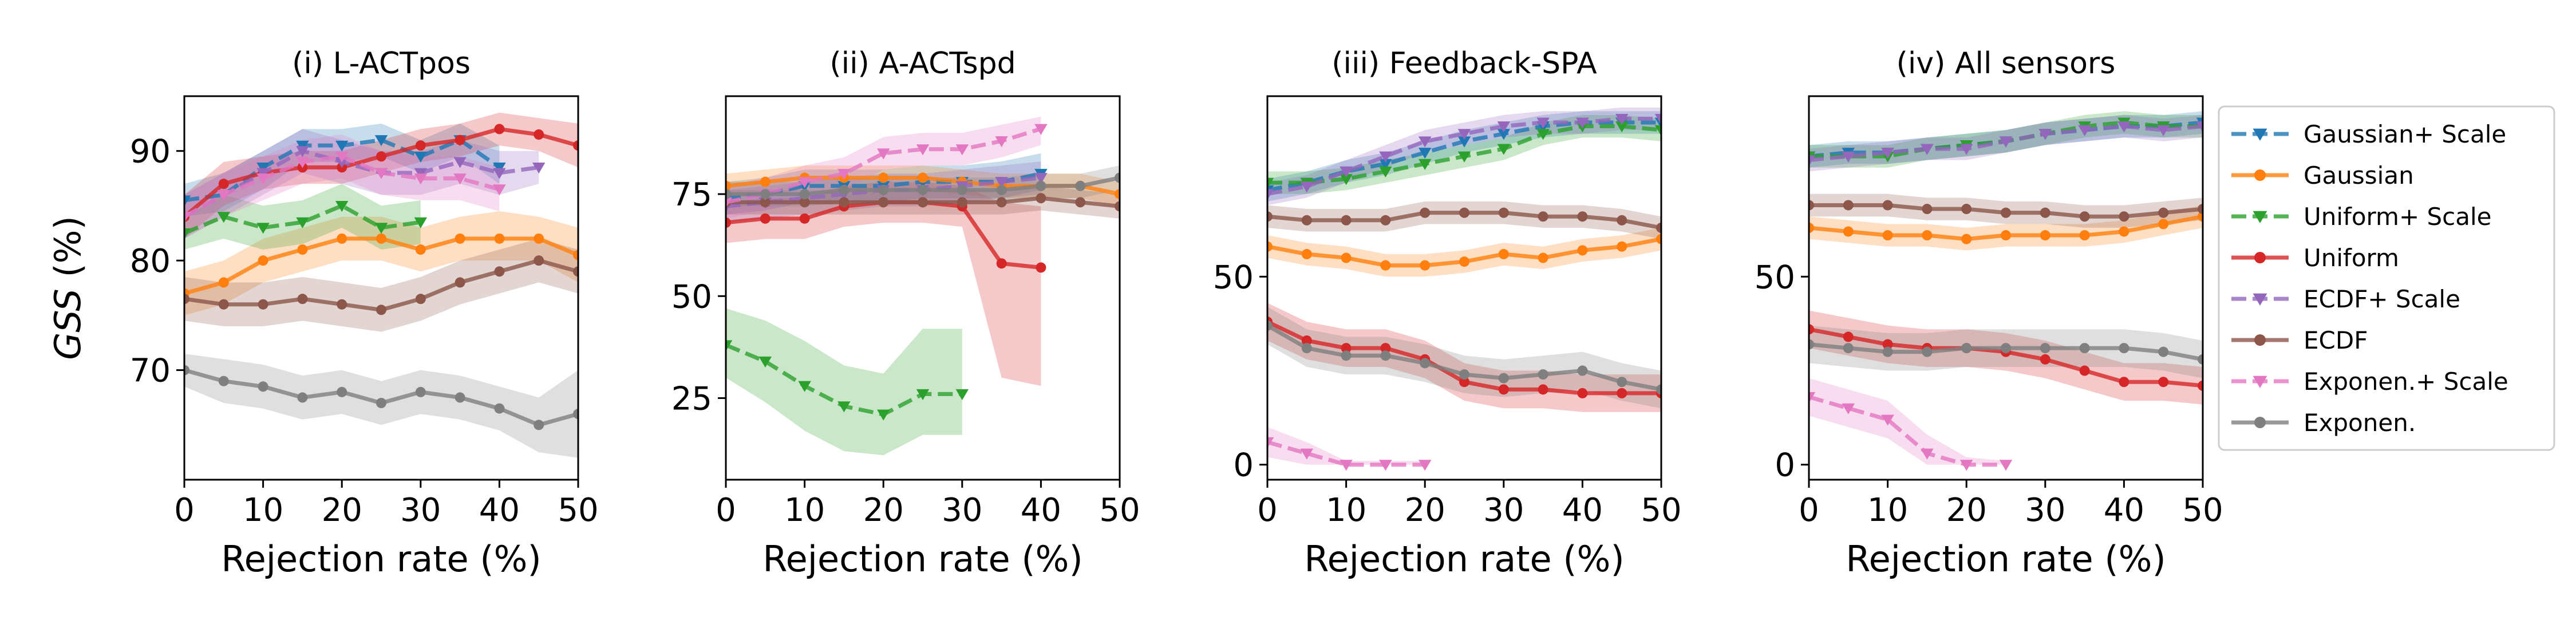  Describe the element at coordinates (1233, 277) in the screenshot. I see `y-tick-label: 50` at that location.